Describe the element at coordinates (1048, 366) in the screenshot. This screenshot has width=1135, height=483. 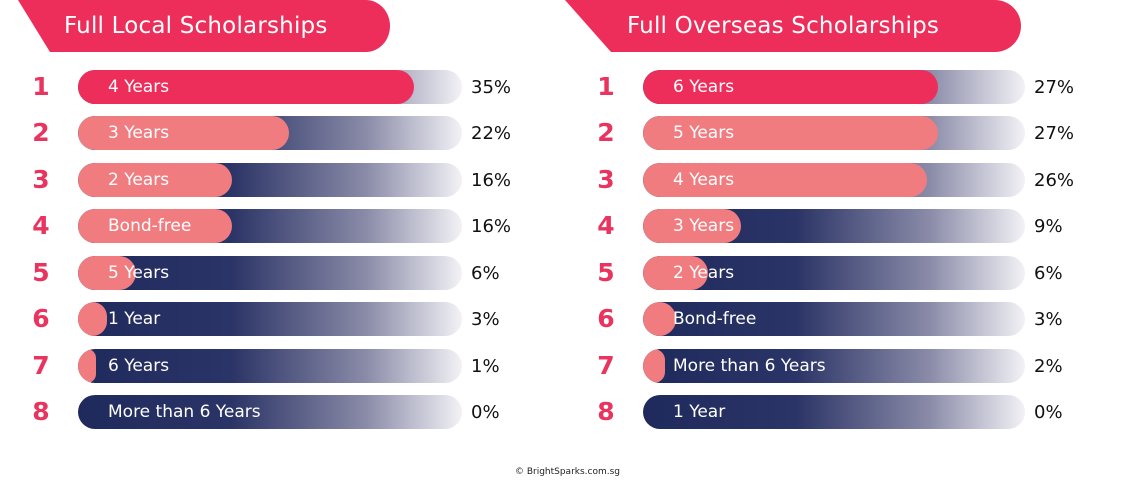
I see `overseas-bar-value-label: 2%` at that location.